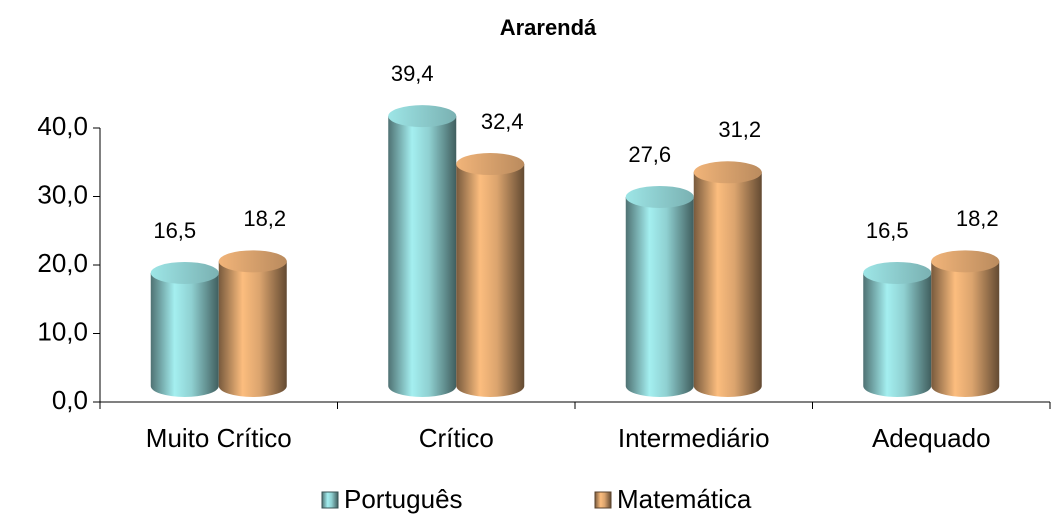 The height and width of the screenshot is (517, 1056). What do you see at coordinates (548, 27) in the screenshot?
I see `chart-title: Ararendá` at bounding box center [548, 27].